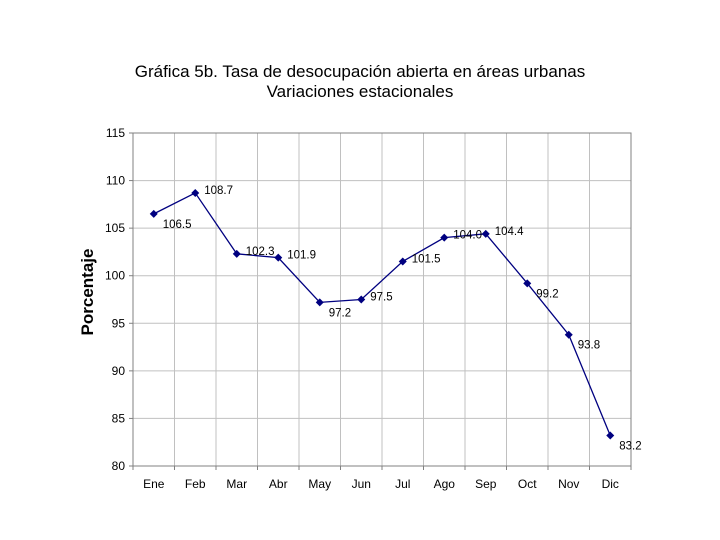 The width and height of the screenshot is (720, 540). What do you see at coordinates (340, 313) in the screenshot?
I see `data-label: 97.2` at bounding box center [340, 313].